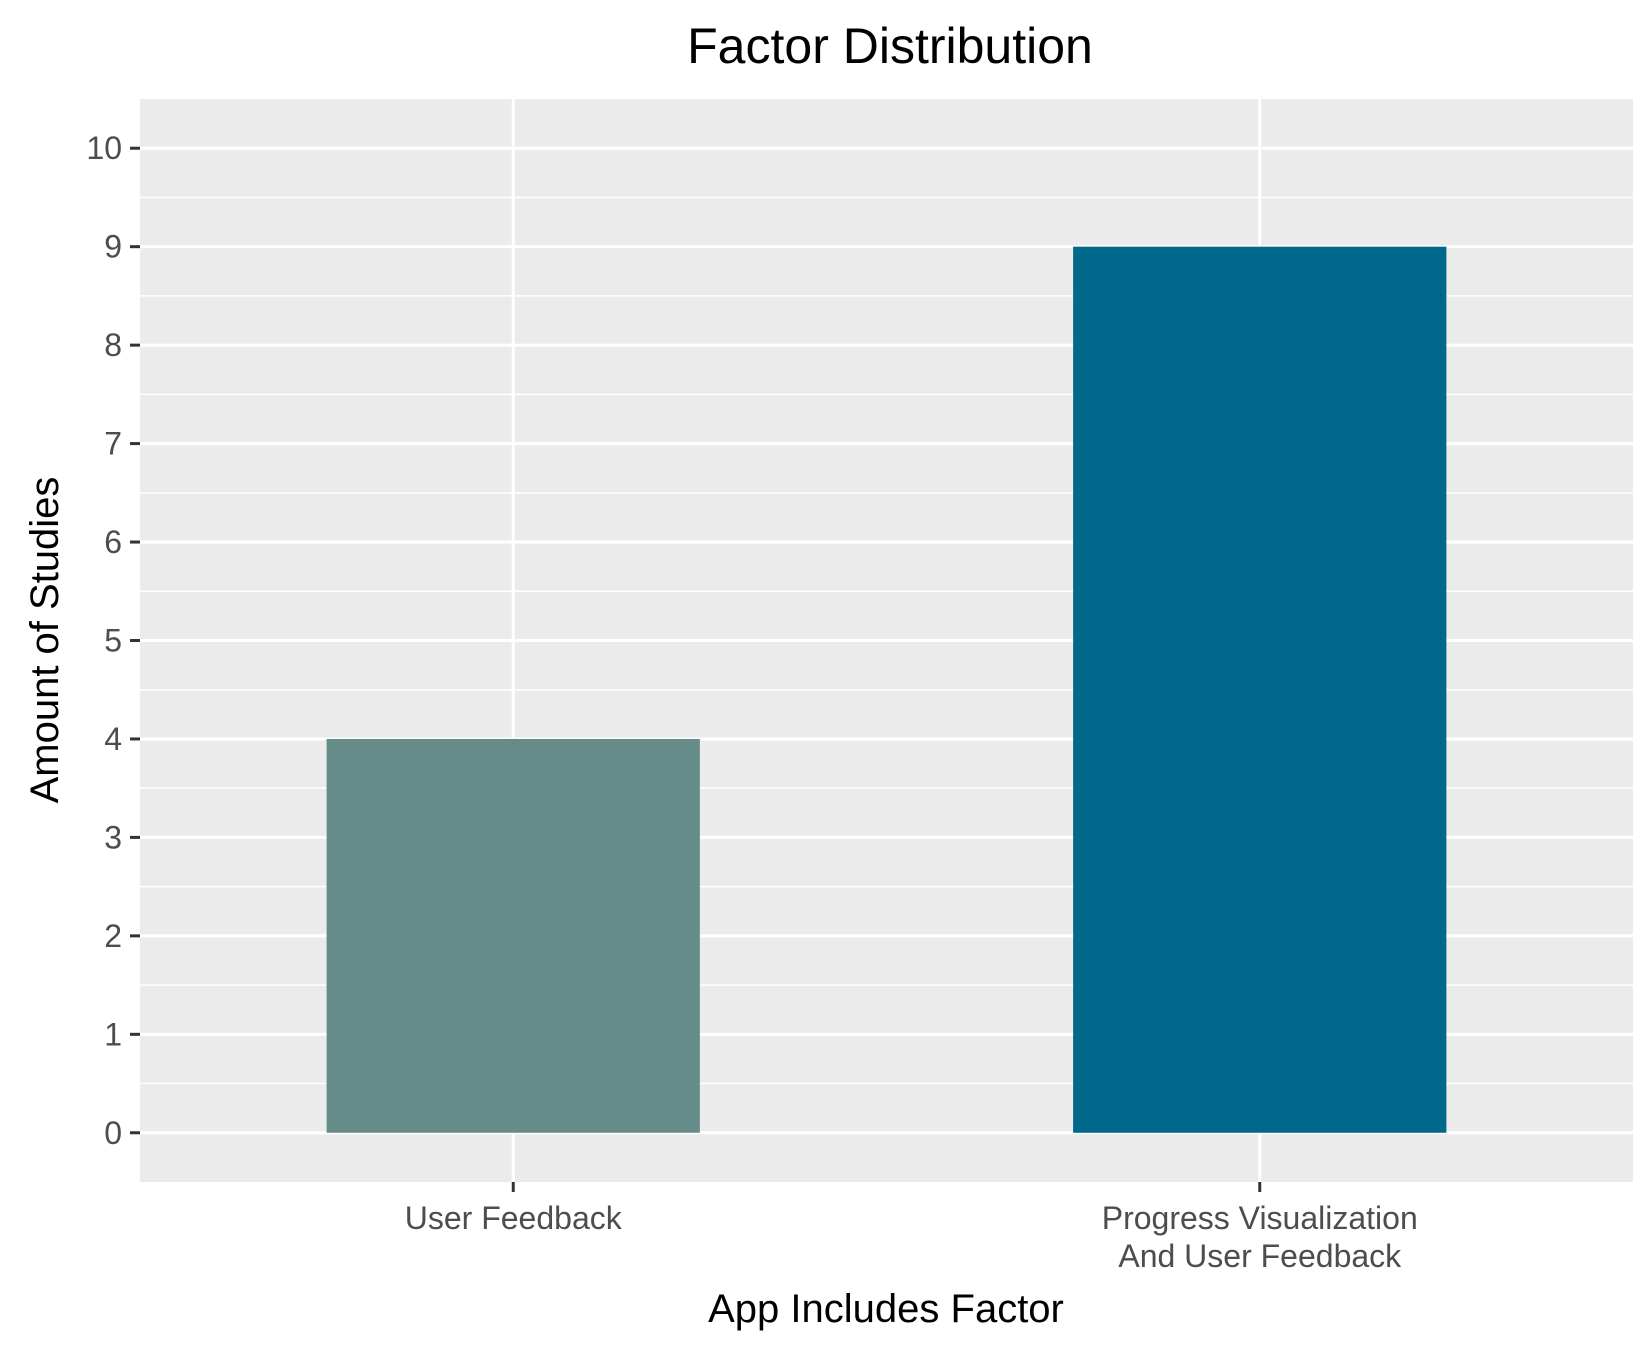 The width and height of the screenshot is (1650, 1350). Describe the element at coordinates (104, 148) in the screenshot. I see `y-tick-label: 10` at that location.